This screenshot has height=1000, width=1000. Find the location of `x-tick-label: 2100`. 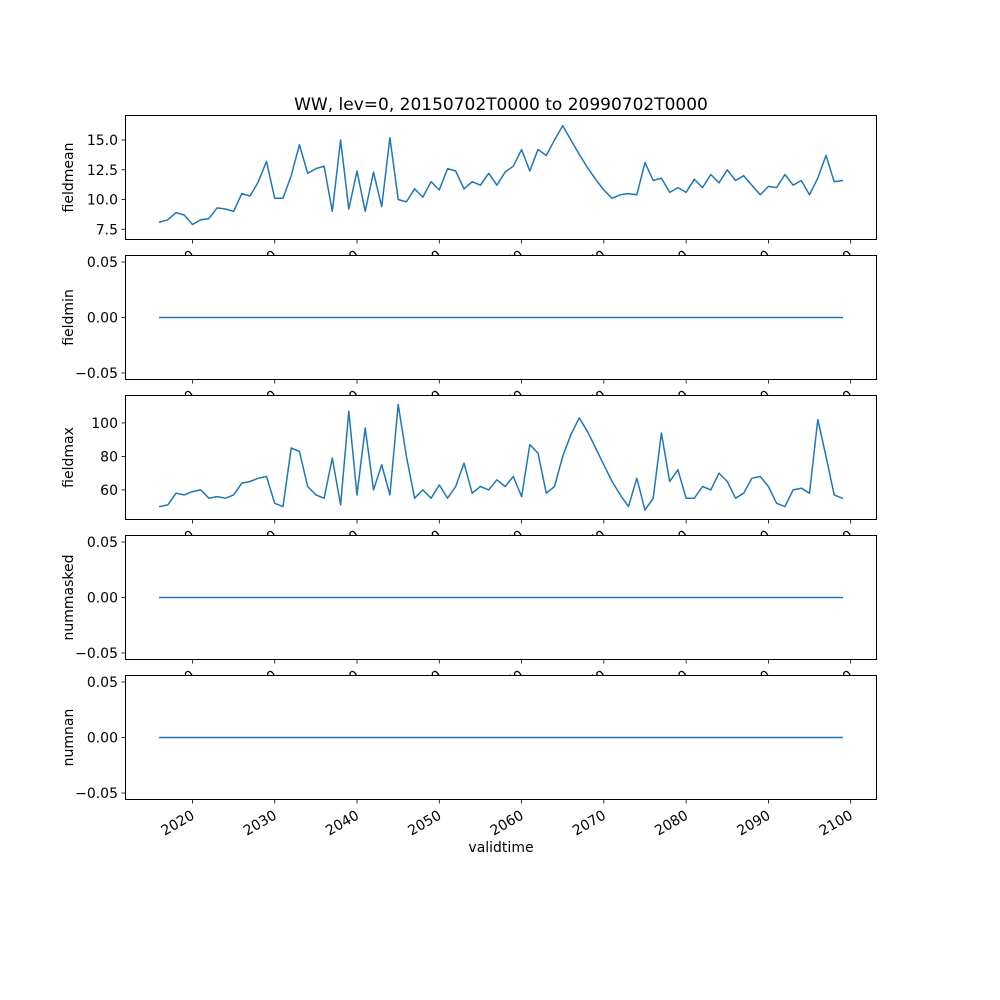

x-tick-label: 2100 is located at coordinates (836, 824).